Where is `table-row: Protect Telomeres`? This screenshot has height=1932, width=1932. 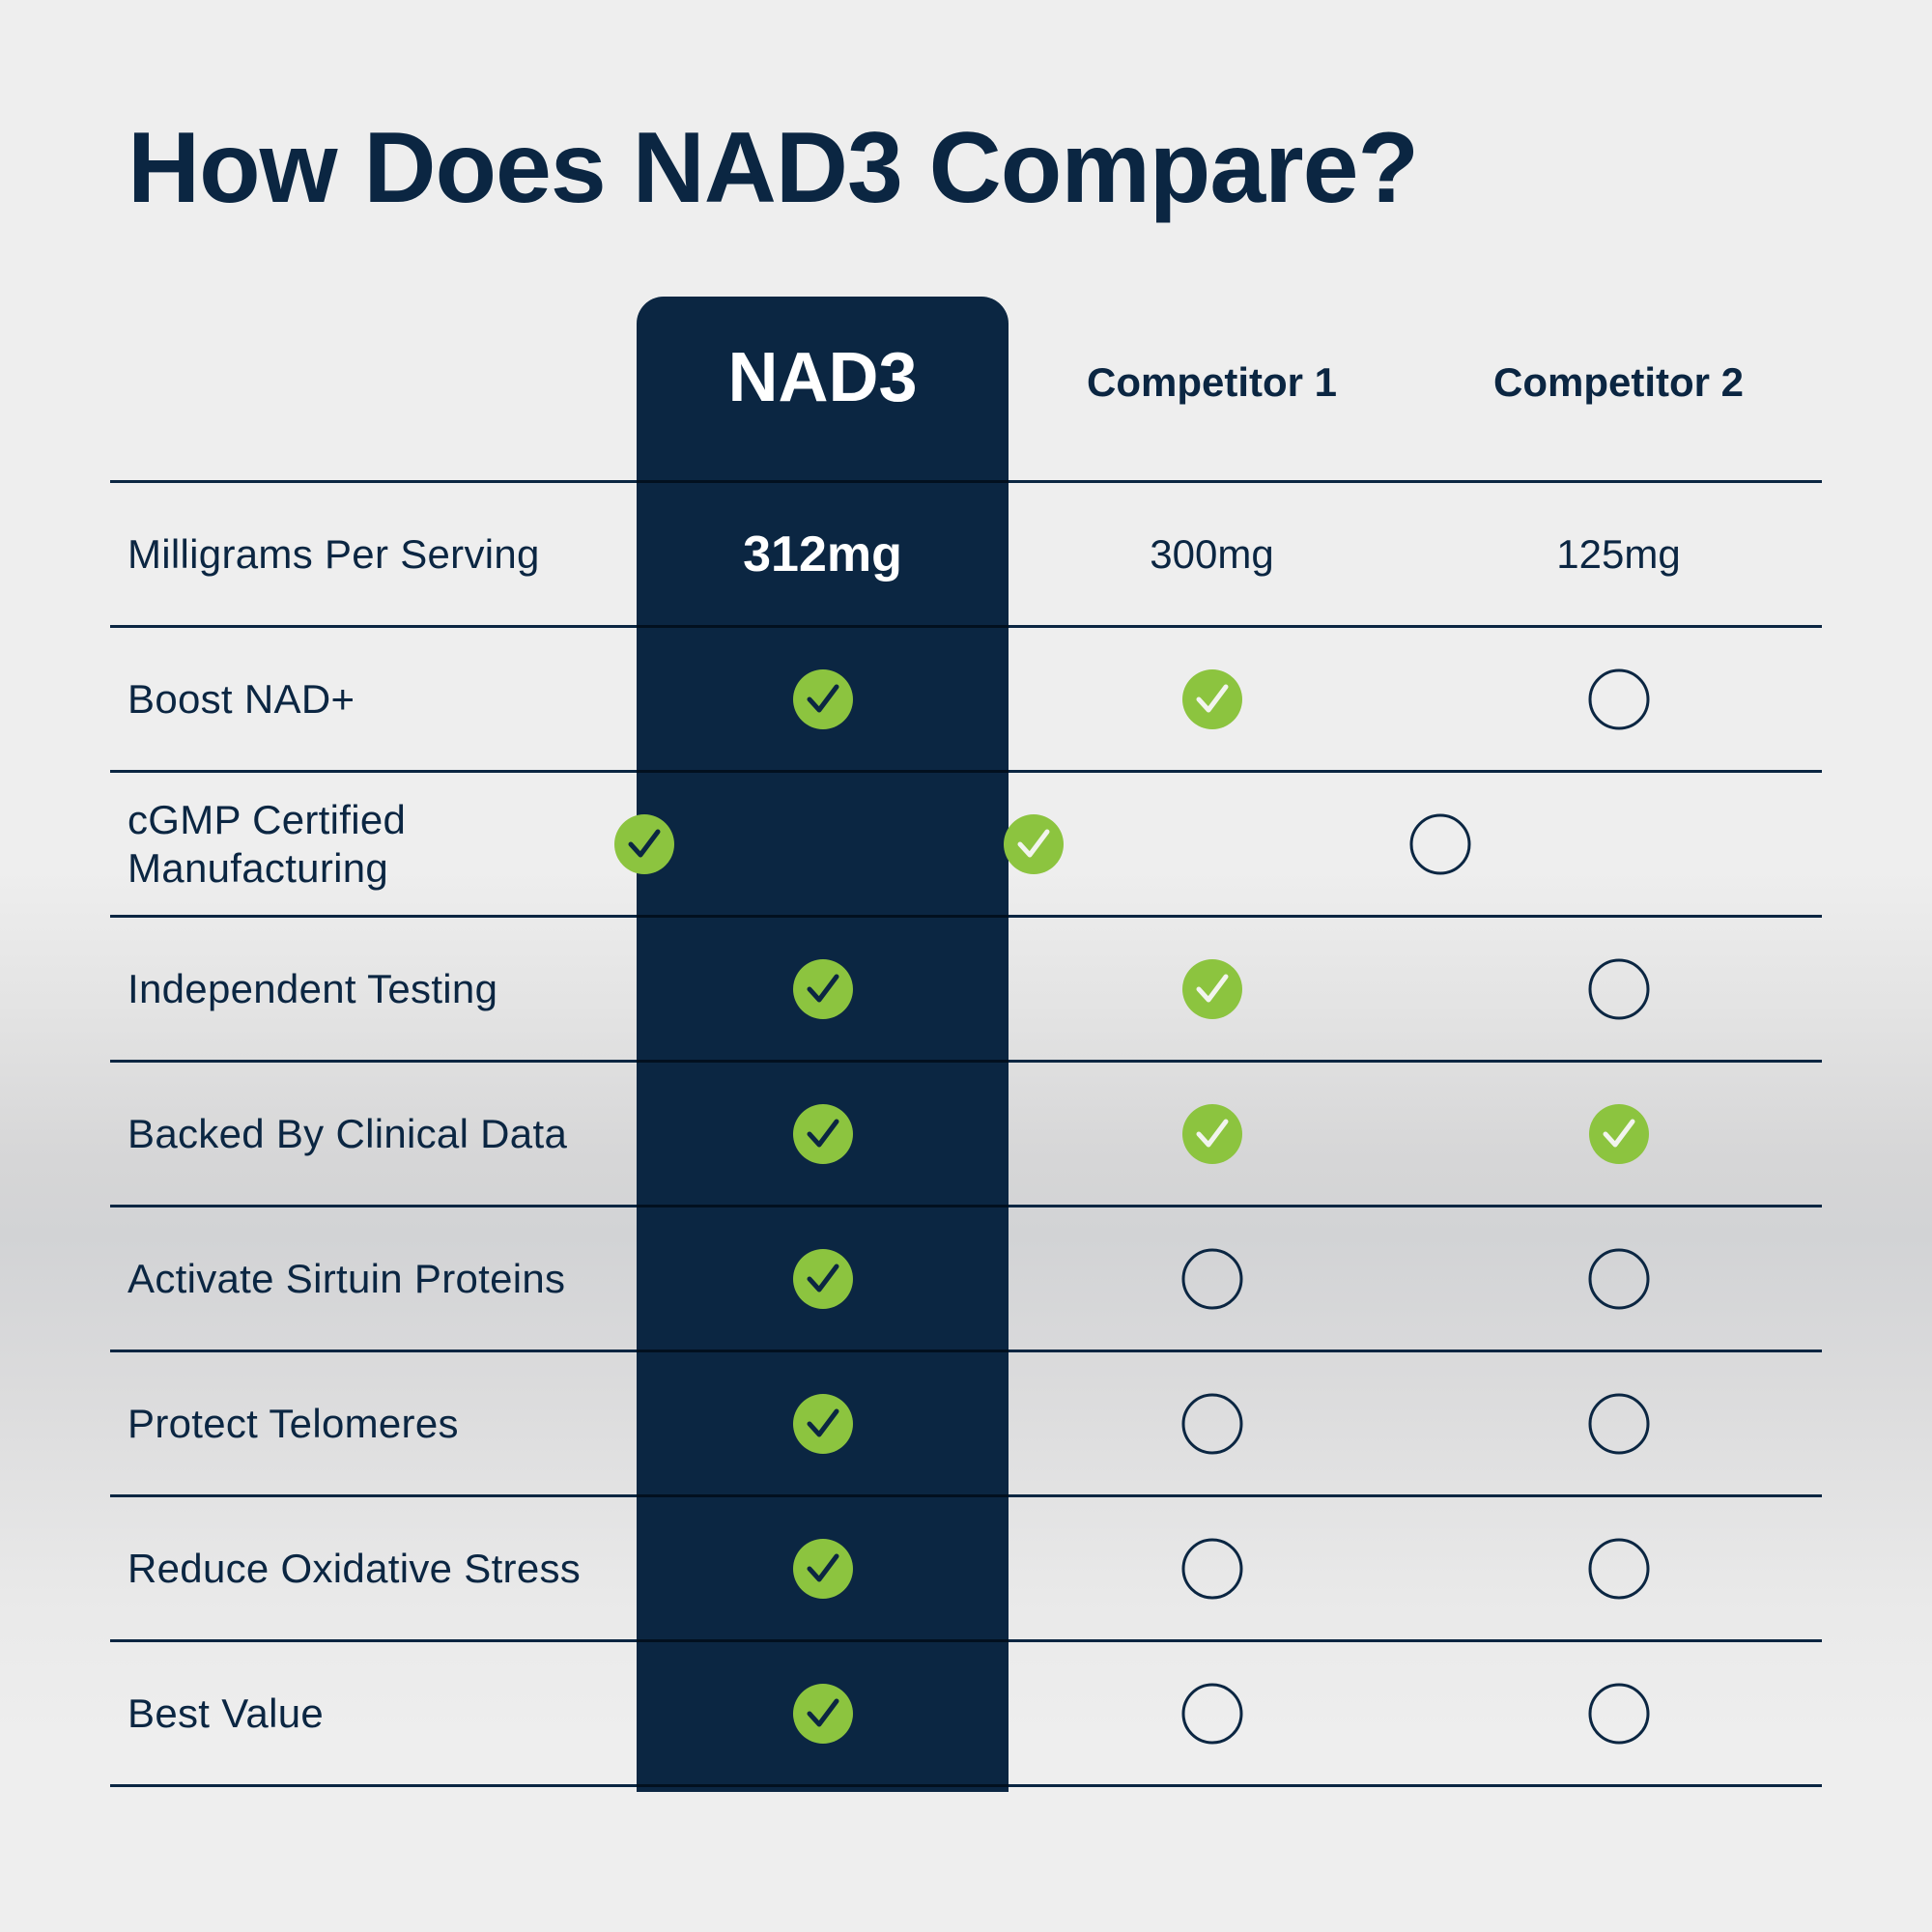
table-row: Protect Telomeres is located at coordinates (966, 1423).